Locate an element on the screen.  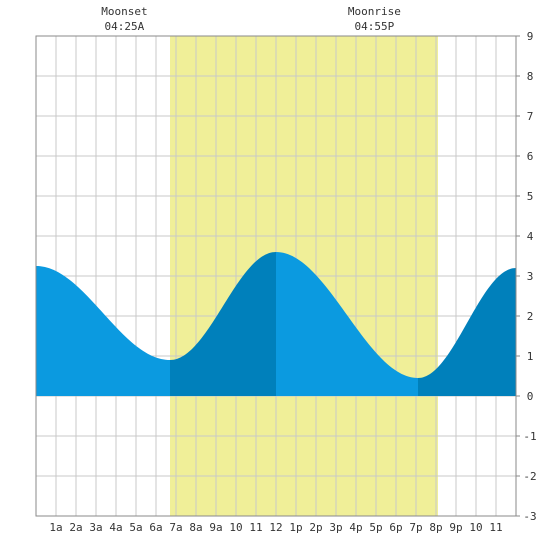
x-tick-label: 4p is located at coordinates (355, 527).